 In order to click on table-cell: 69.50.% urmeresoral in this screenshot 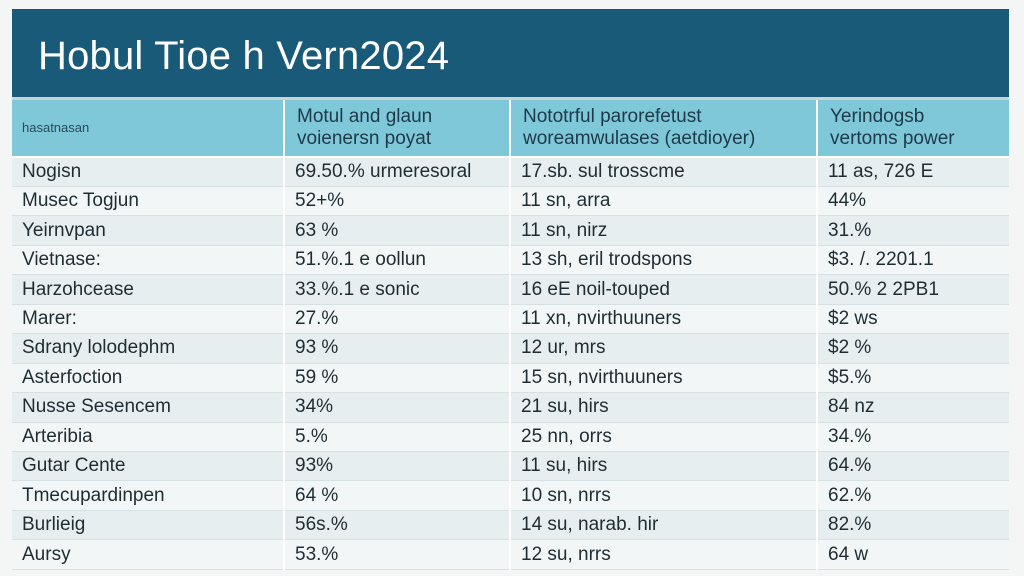, I will do `click(396, 172)`.